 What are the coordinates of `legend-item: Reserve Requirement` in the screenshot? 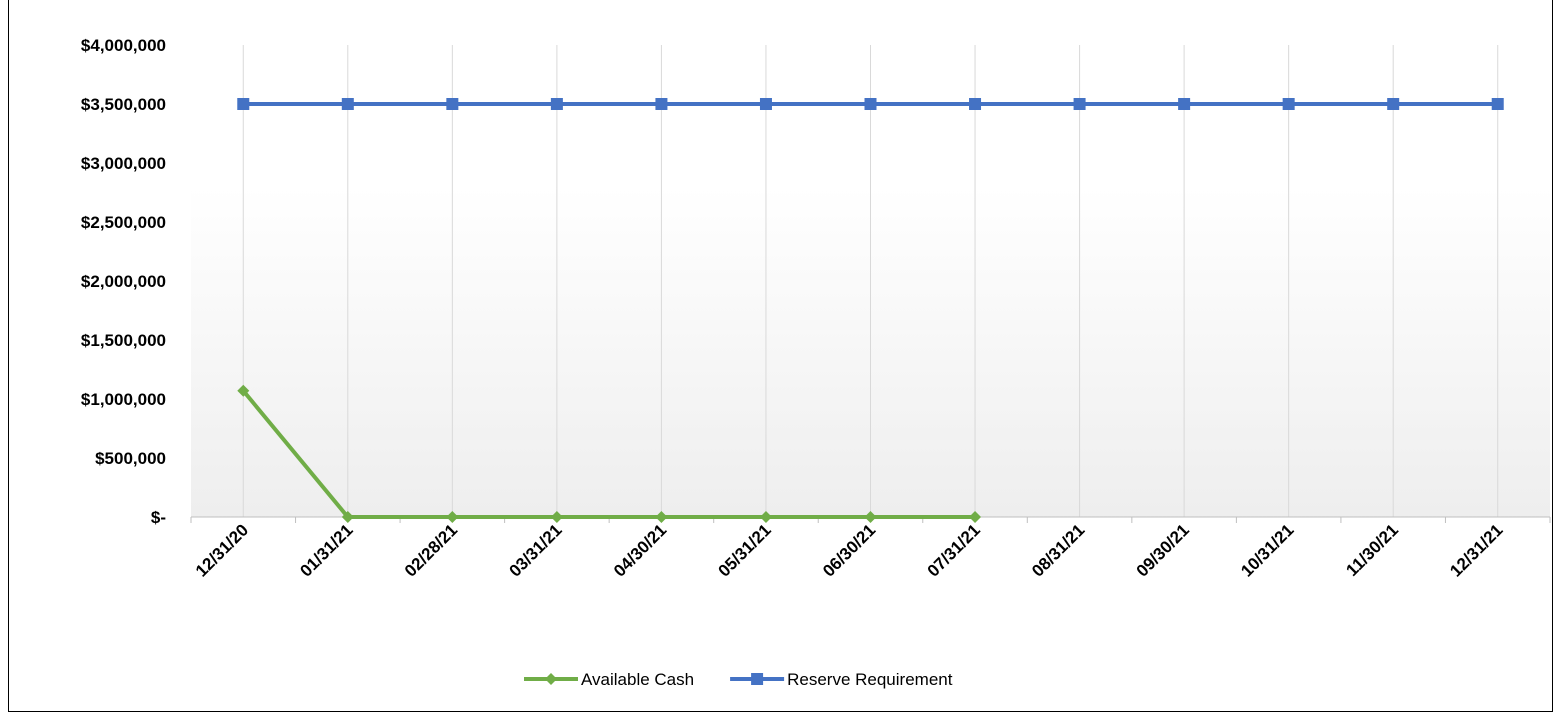 It's located at (841, 679).